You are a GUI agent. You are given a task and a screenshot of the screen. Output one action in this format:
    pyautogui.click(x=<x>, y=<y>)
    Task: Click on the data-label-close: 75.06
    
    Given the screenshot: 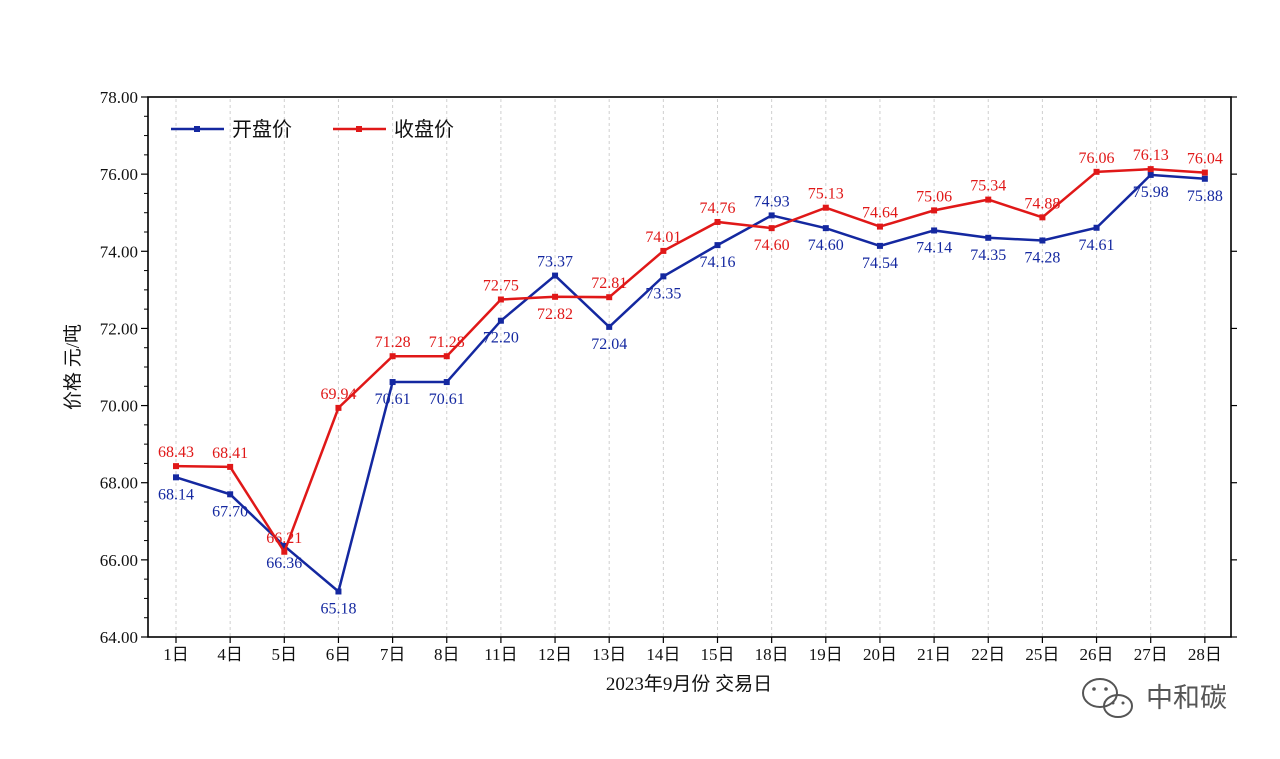 What is the action you would take?
    pyautogui.click(x=934, y=196)
    